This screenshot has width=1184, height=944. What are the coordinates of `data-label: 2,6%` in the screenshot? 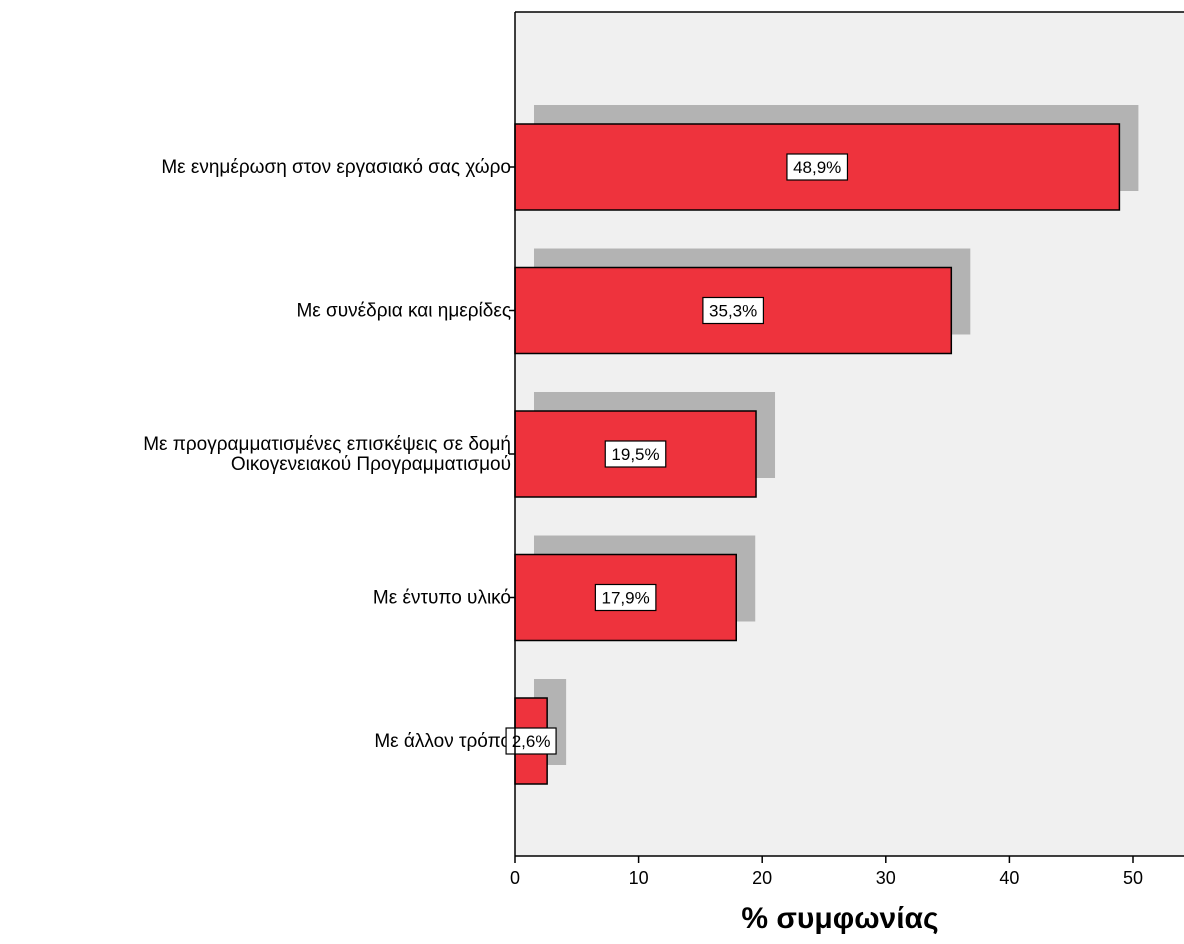 It's located at (531, 741).